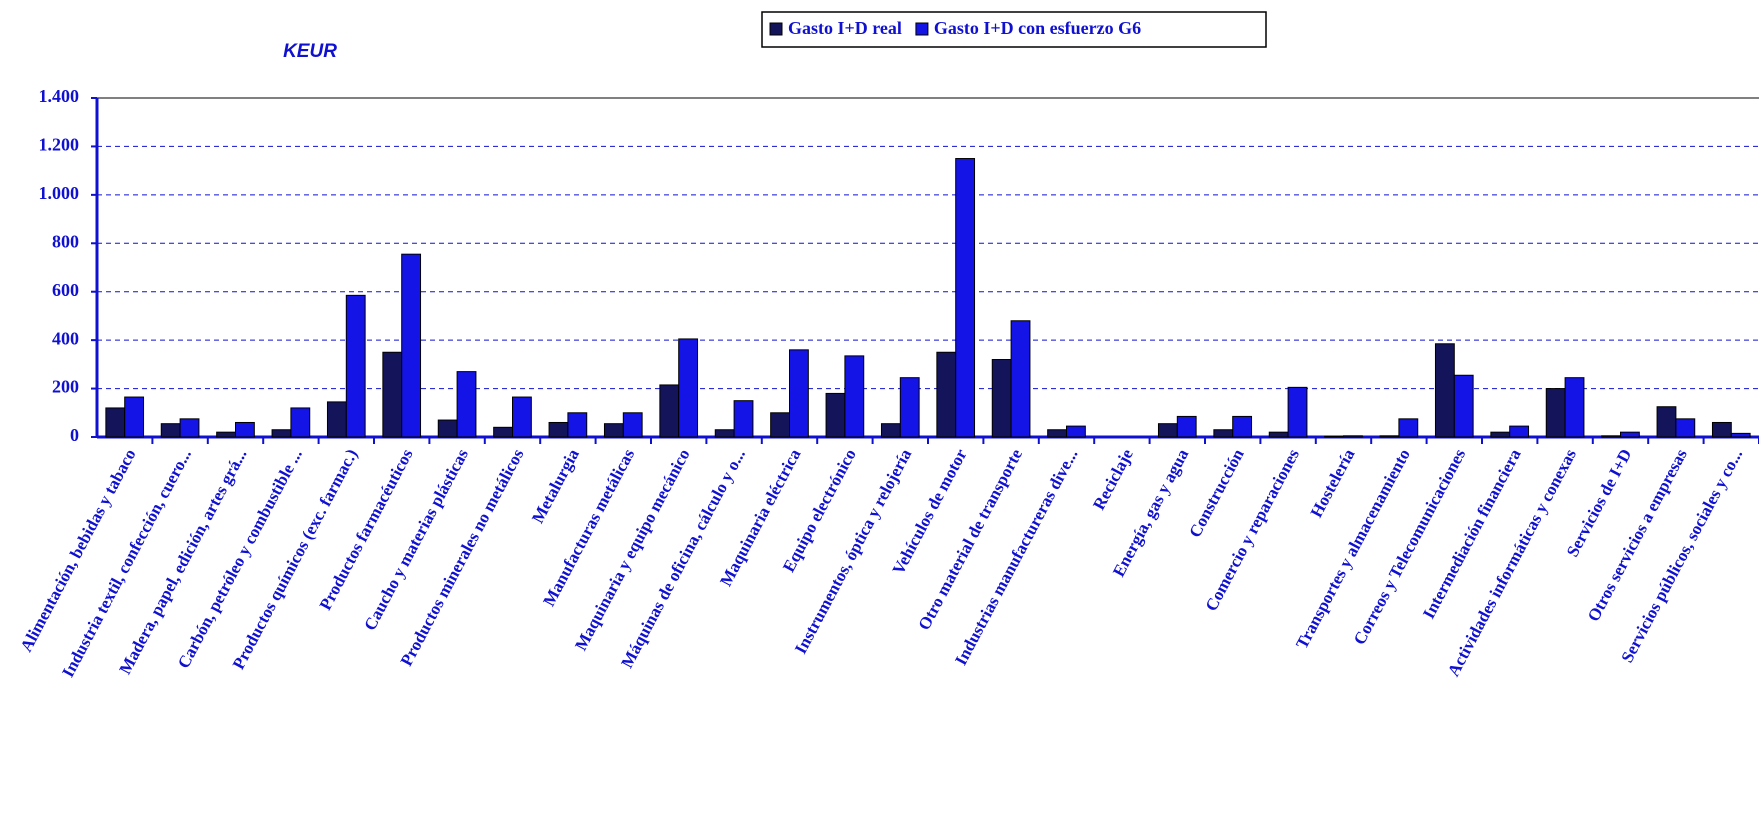 The width and height of the screenshot is (1759, 823). I want to click on x-tick-label: Maquinaria y equipo mecánico, so click(632, 550).